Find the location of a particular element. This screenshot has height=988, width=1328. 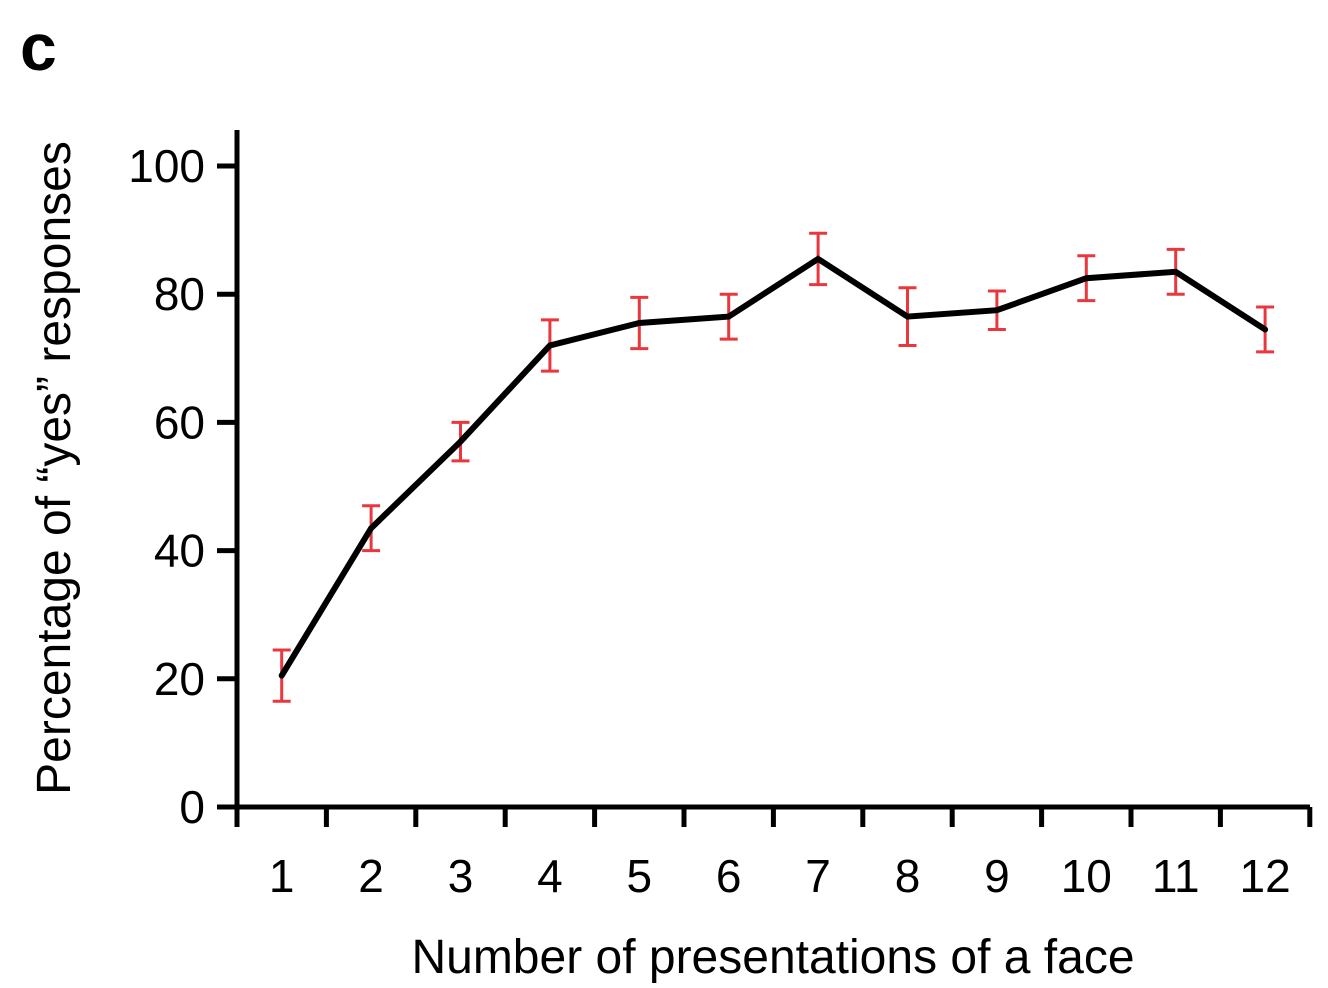

x-tick-label: 8 is located at coordinates (908, 876).